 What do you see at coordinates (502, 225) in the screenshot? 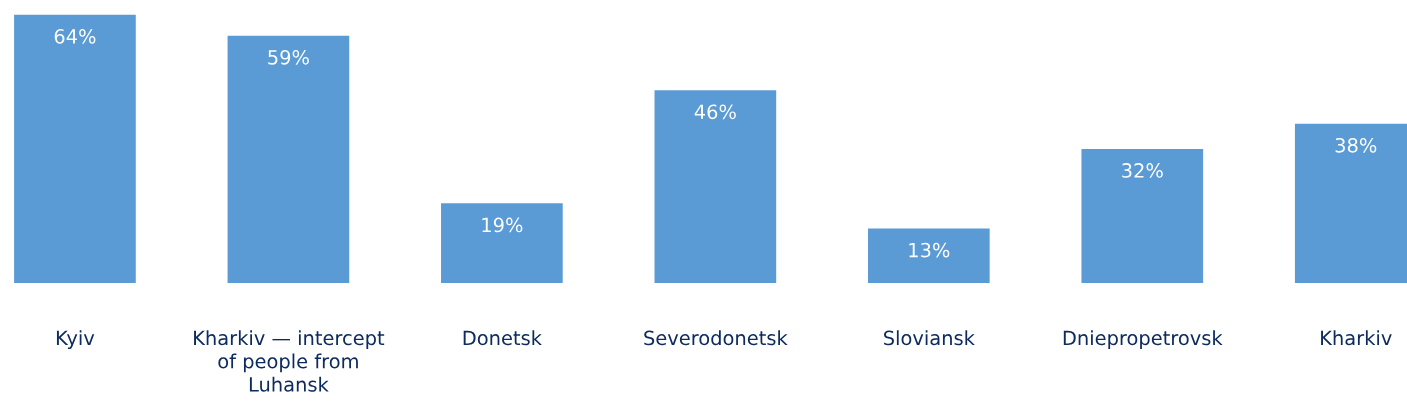
I see `data-label: 19%` at bounding box center [502, 225].